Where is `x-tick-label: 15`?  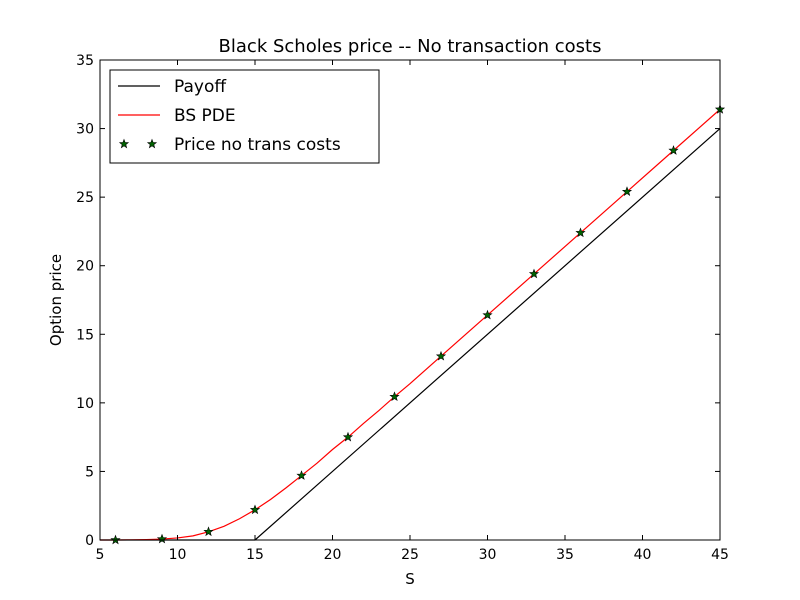
x-tick-label: 15 is located at coordinates (255, 555).